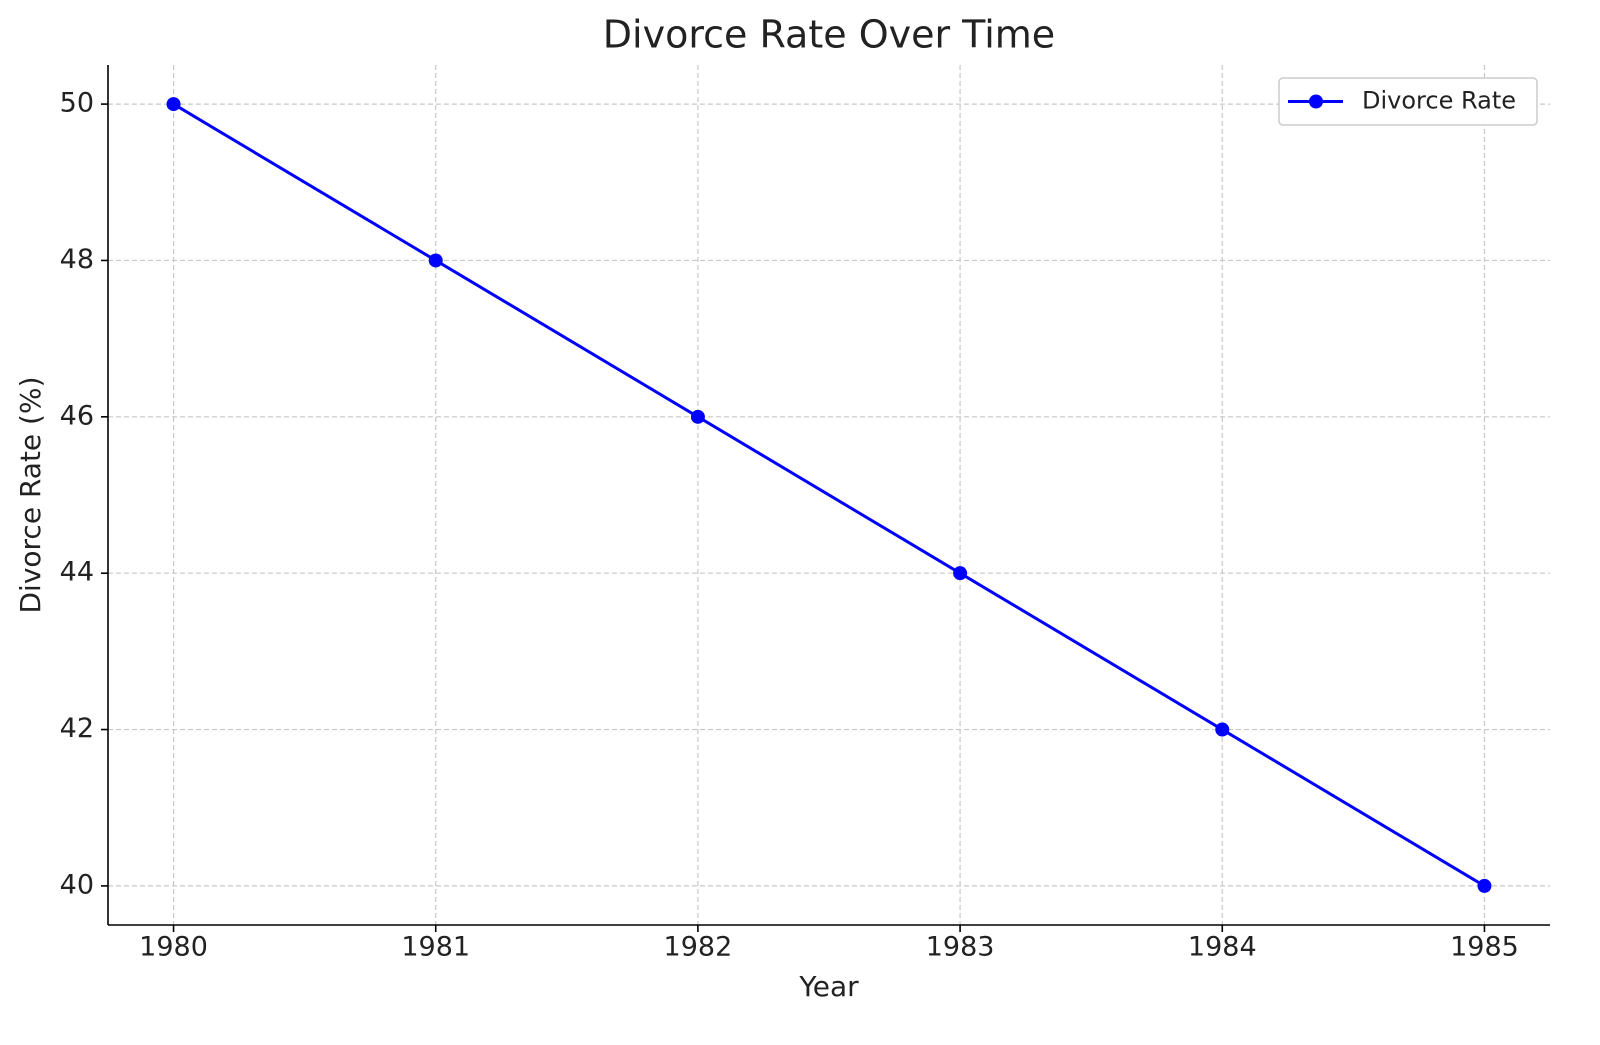 Image resolution: width=1600 pixels, height=1045 pixels. Describe the element at coordinates (829, 35) in the screenshot. I see `chart-title: Divorce Rate Over Time` at that location.